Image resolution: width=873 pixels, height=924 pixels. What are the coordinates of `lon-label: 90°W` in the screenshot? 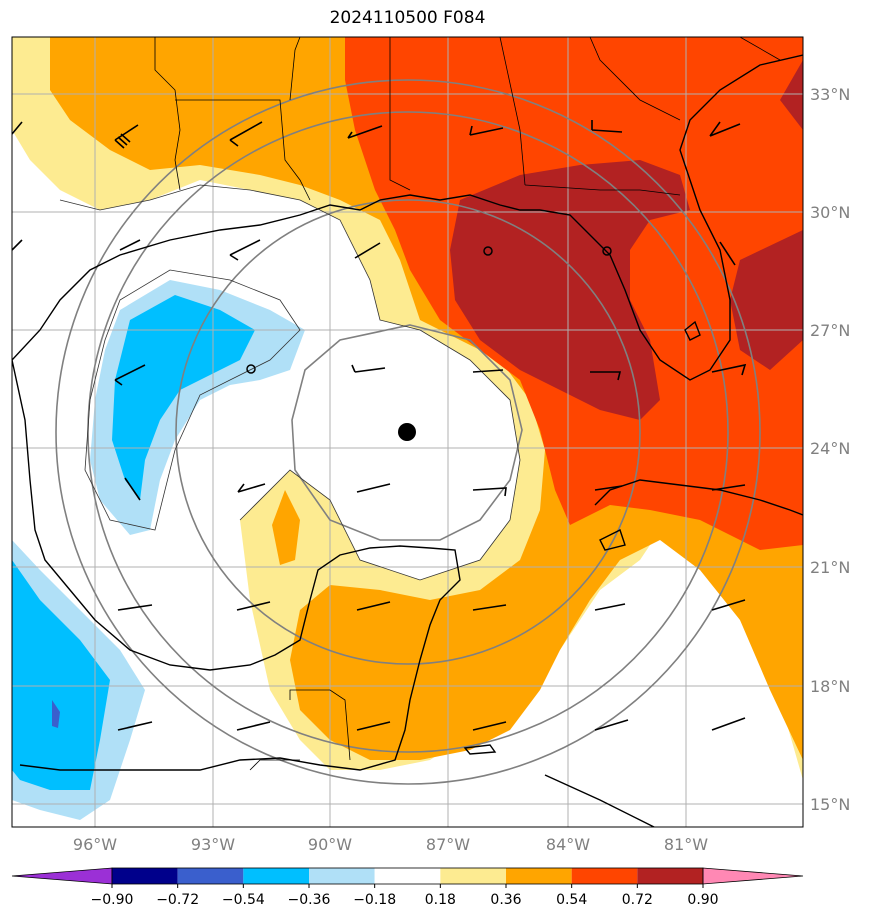 It's located at (330, 844).